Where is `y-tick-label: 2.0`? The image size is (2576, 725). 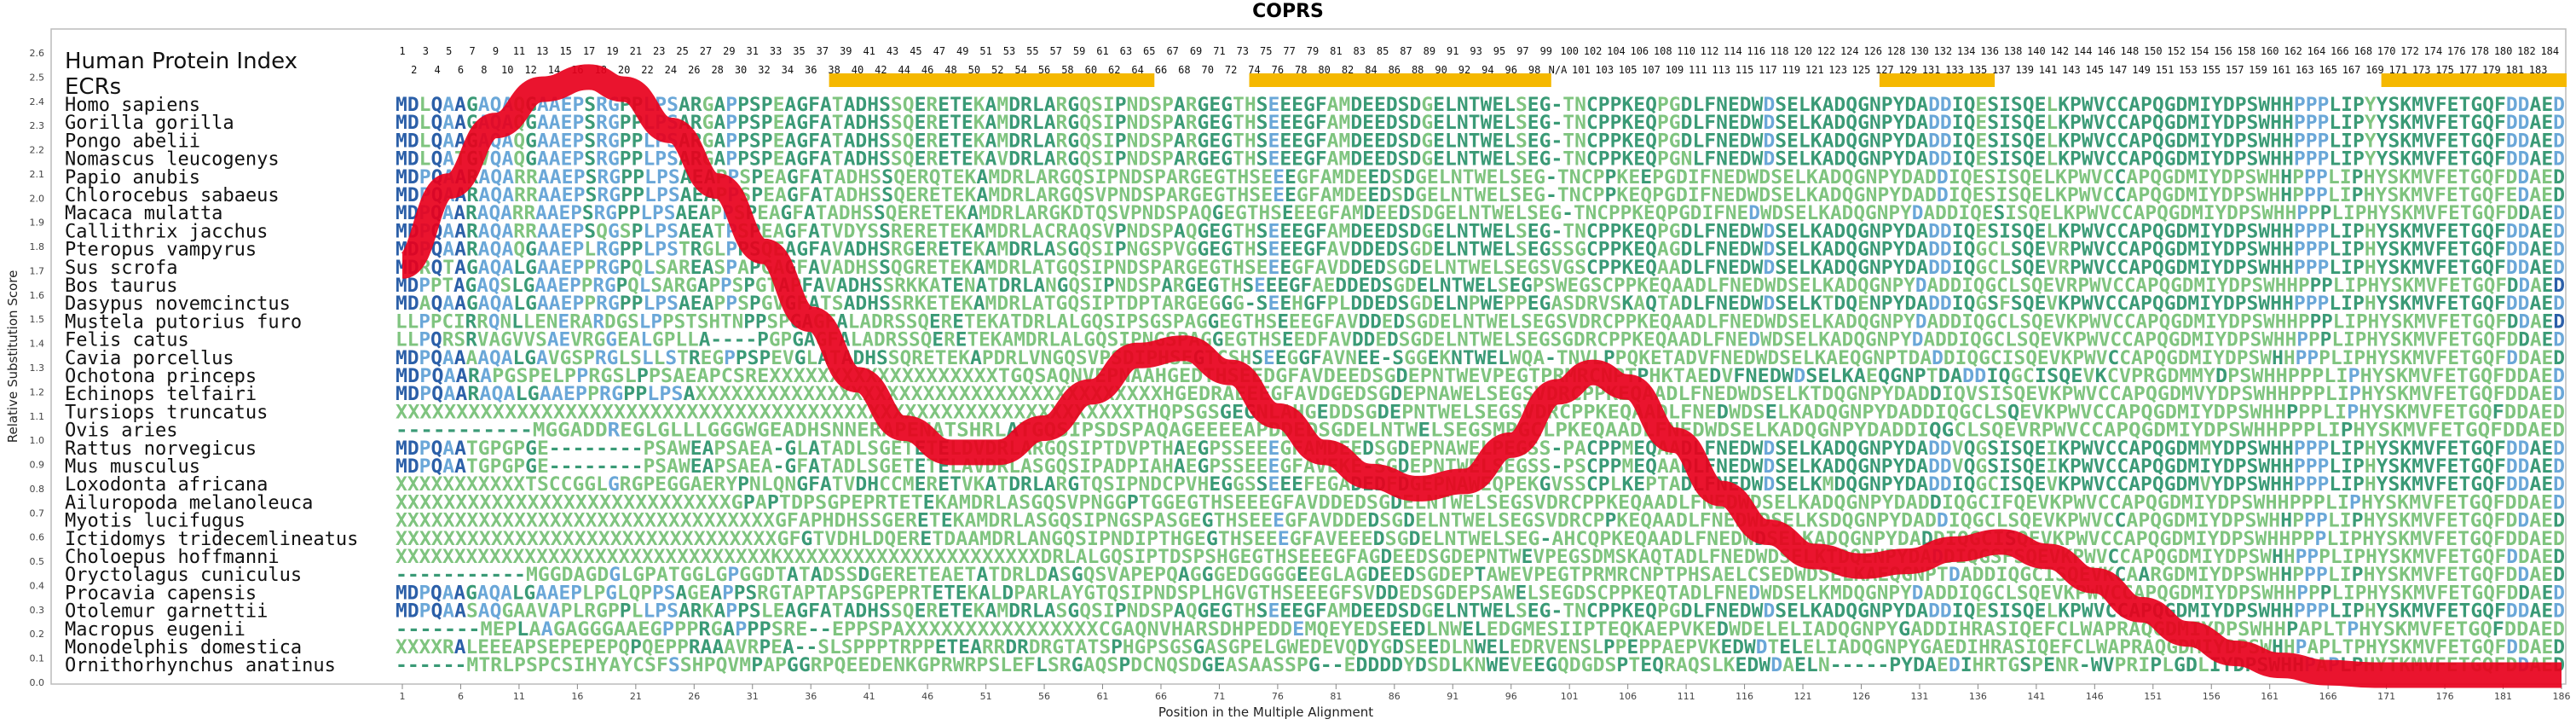
y-tick-label: 2.0 is located at coordinates (37, 198).